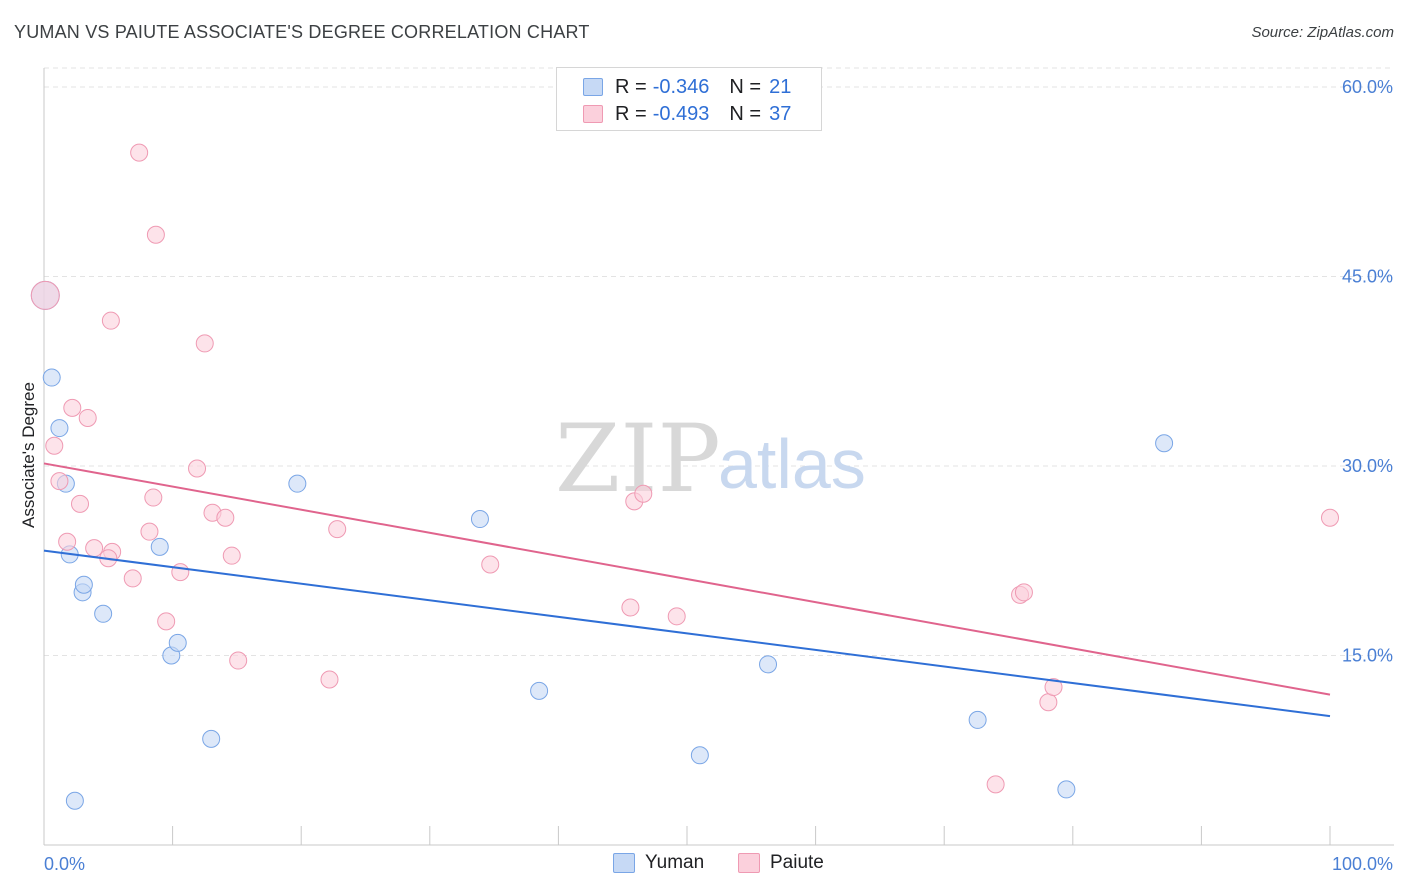 This screenshot has width=1406, height=892. I want to click on bottom-legend-paiute: Paiute, so click(781, 863).